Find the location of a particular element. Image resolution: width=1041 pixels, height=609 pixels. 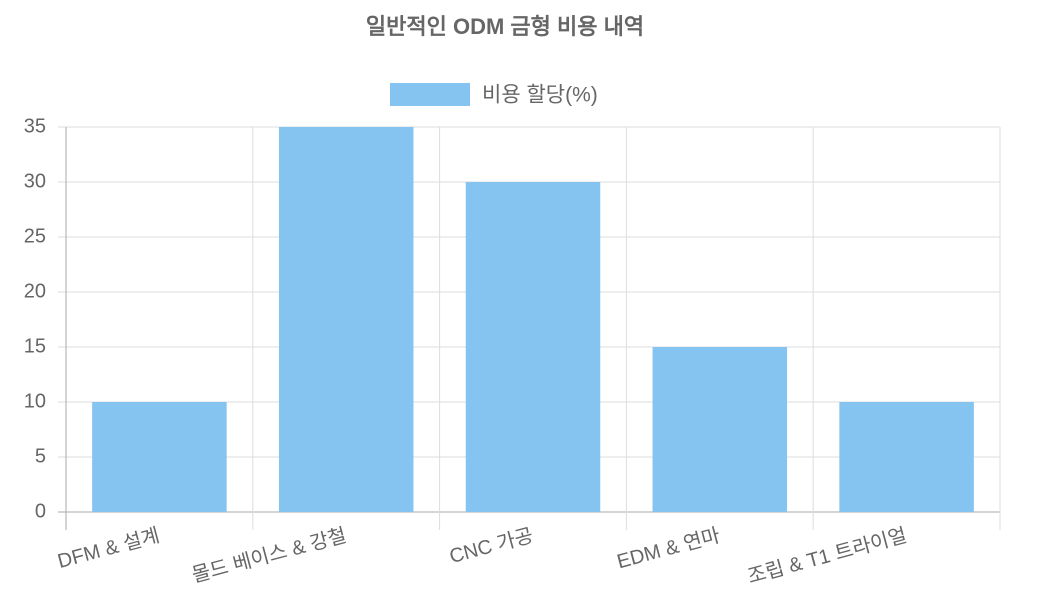

y-tick-label: 20 is located at coordinates (35, 291).